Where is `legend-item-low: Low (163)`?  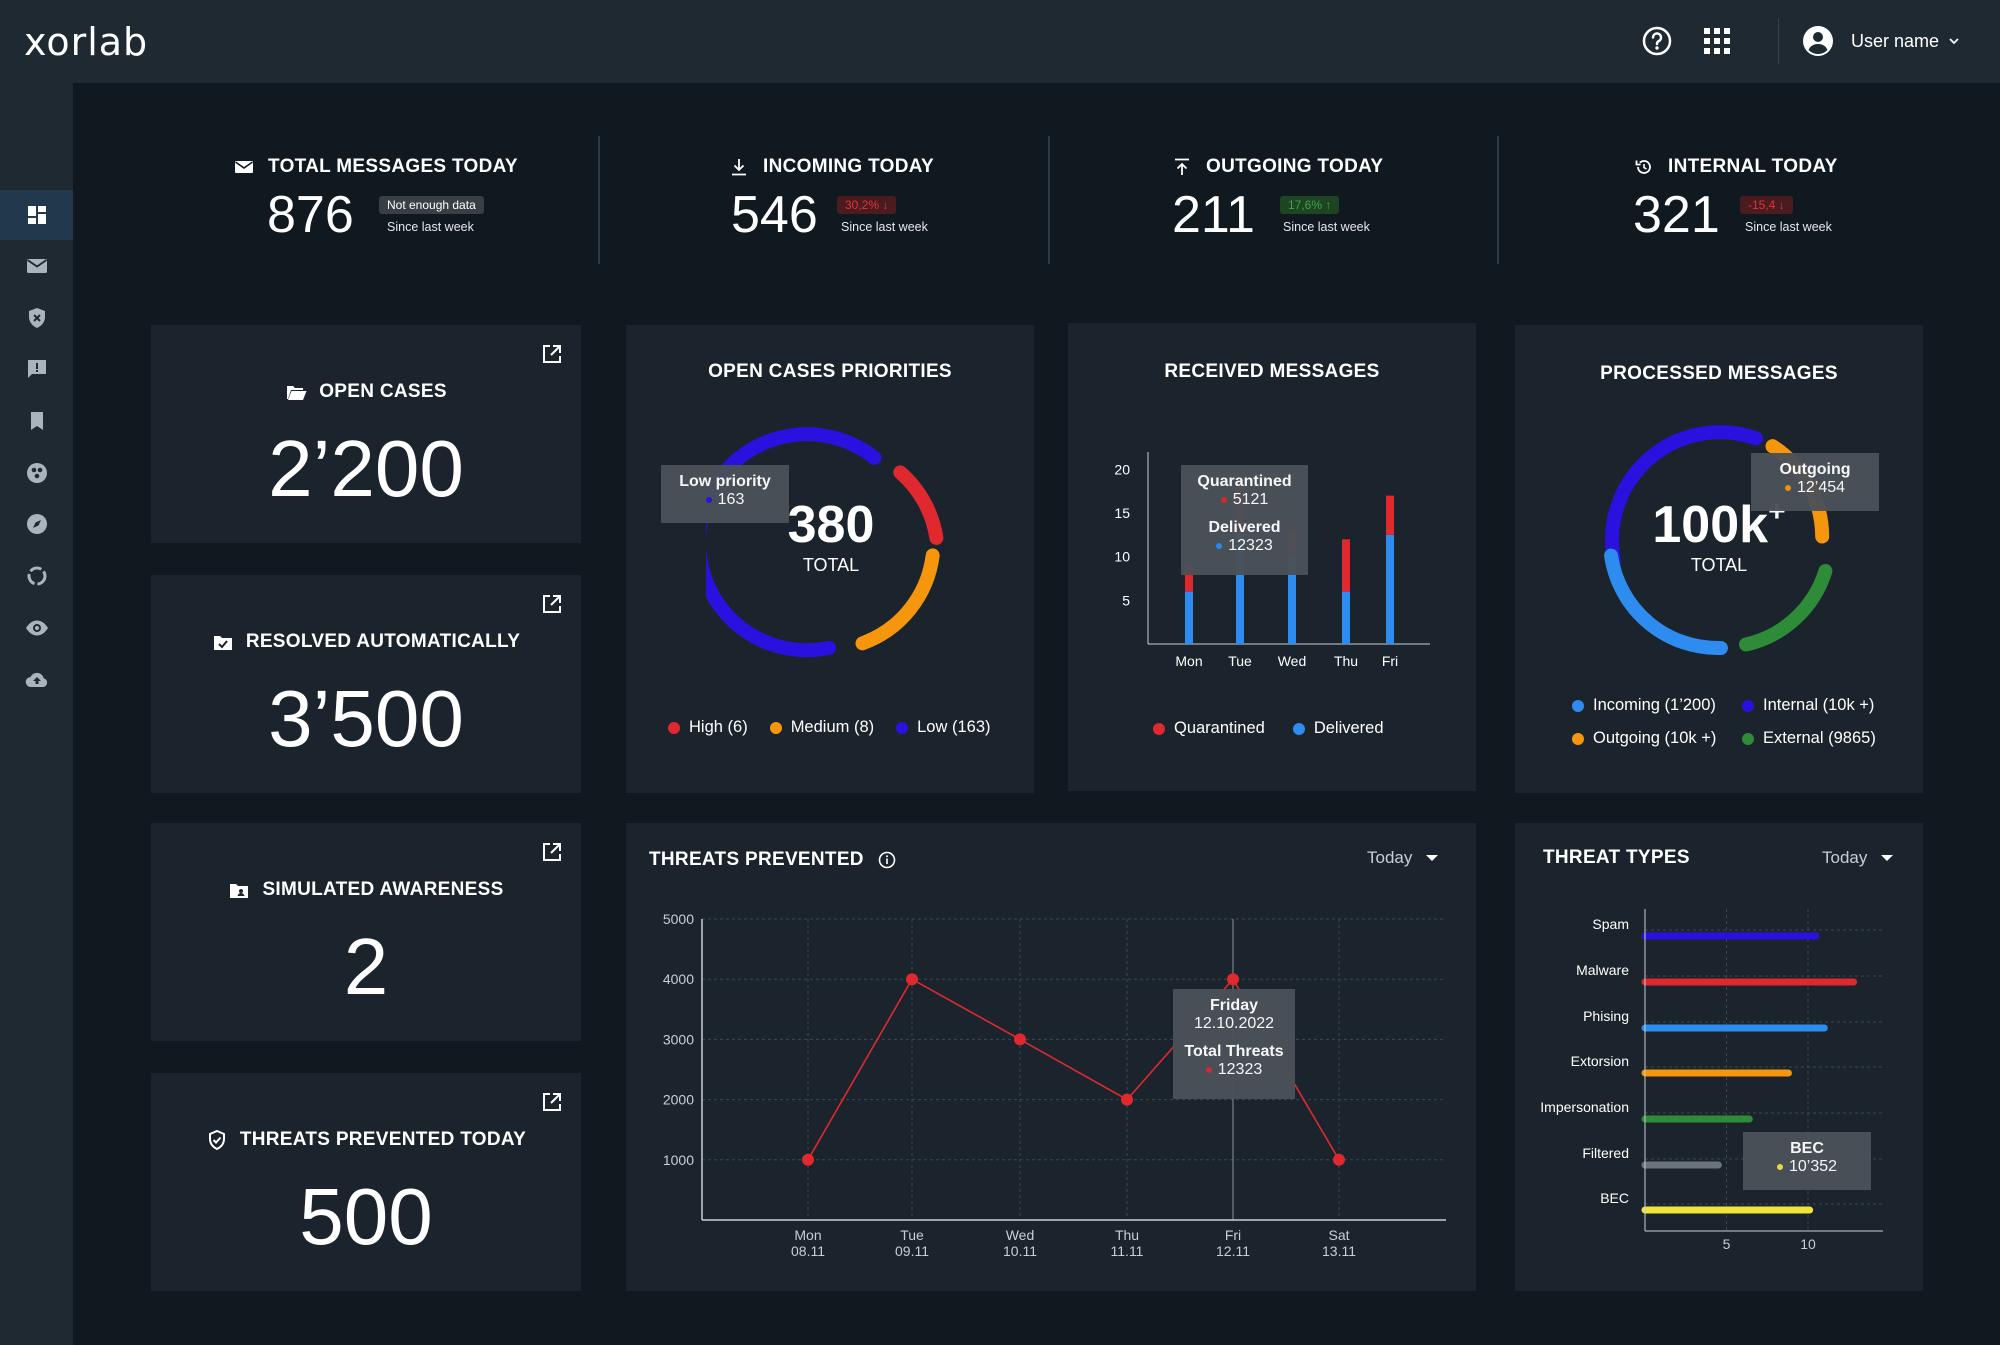
legend-item-low: Low (163) is located at coordinates (943, 727).